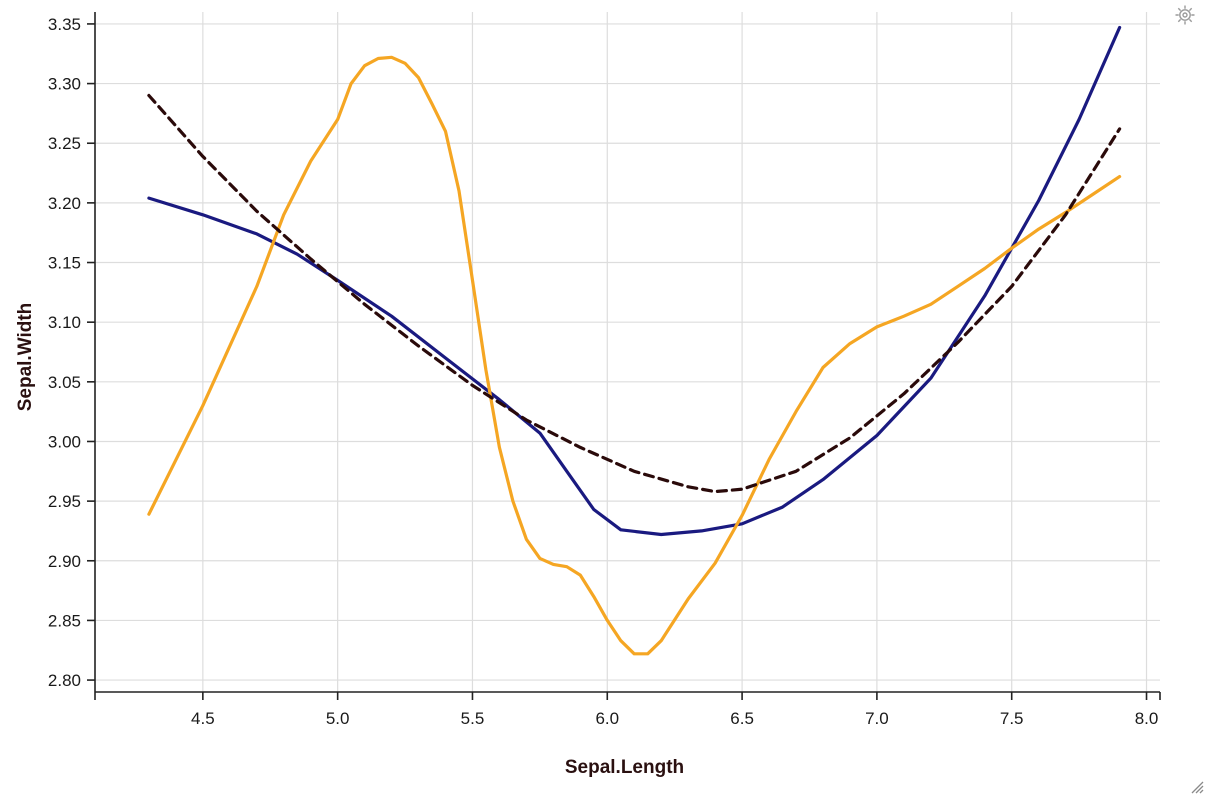 Image resolution: width=1210 pixels, height=800 pixels. Describe the element at coordinates (64, 680) in the screenshot. I see `y-tick-label: 2.80` at that location.